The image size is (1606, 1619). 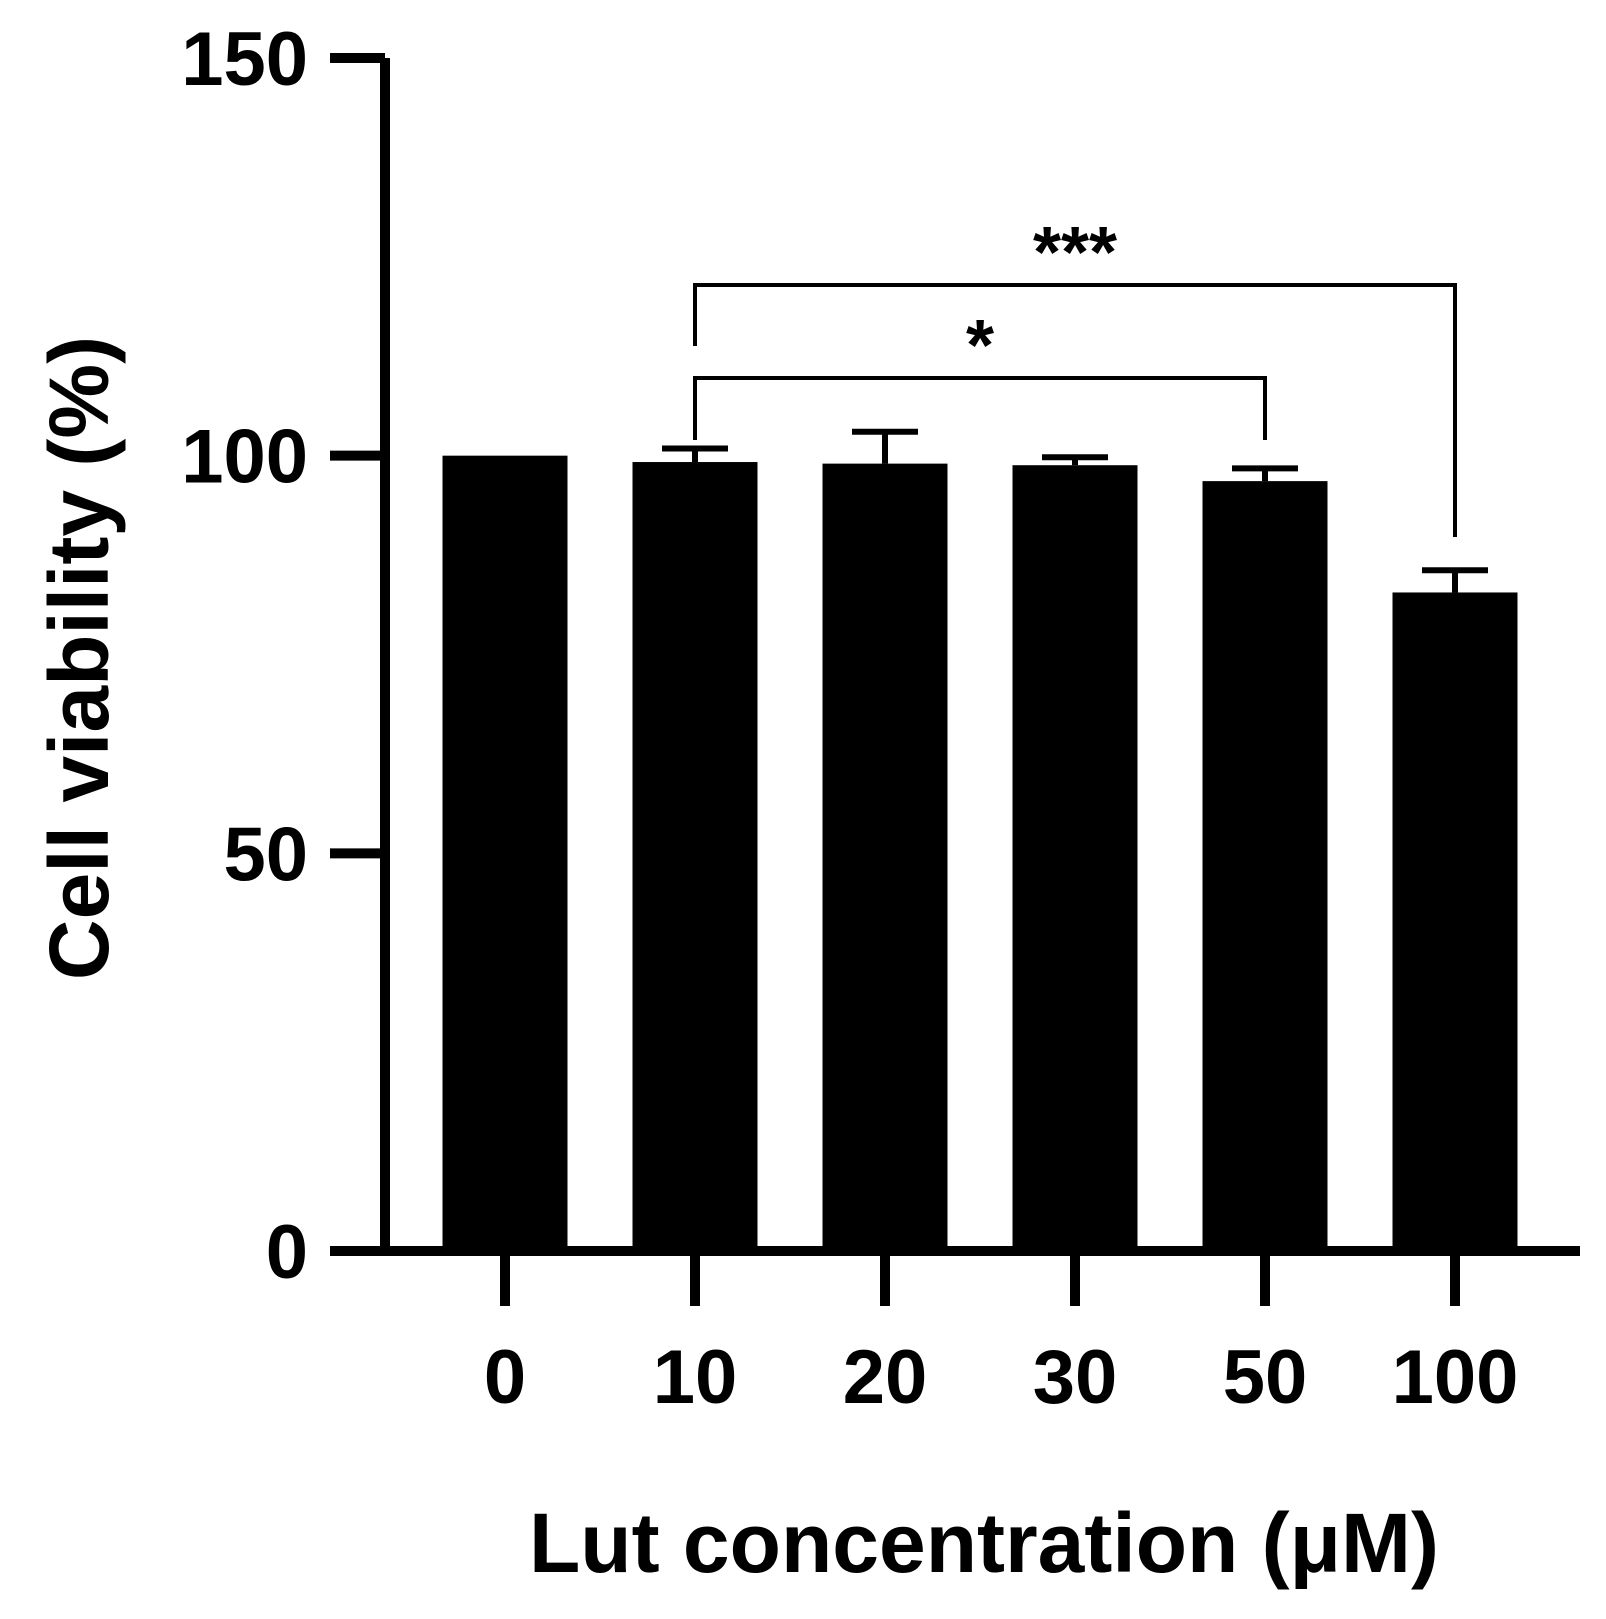 What do you see at coordinates (287, 1252) in the screenshot?
I see `y-tick-label-0: 0` at bounding box center [287, 1252].